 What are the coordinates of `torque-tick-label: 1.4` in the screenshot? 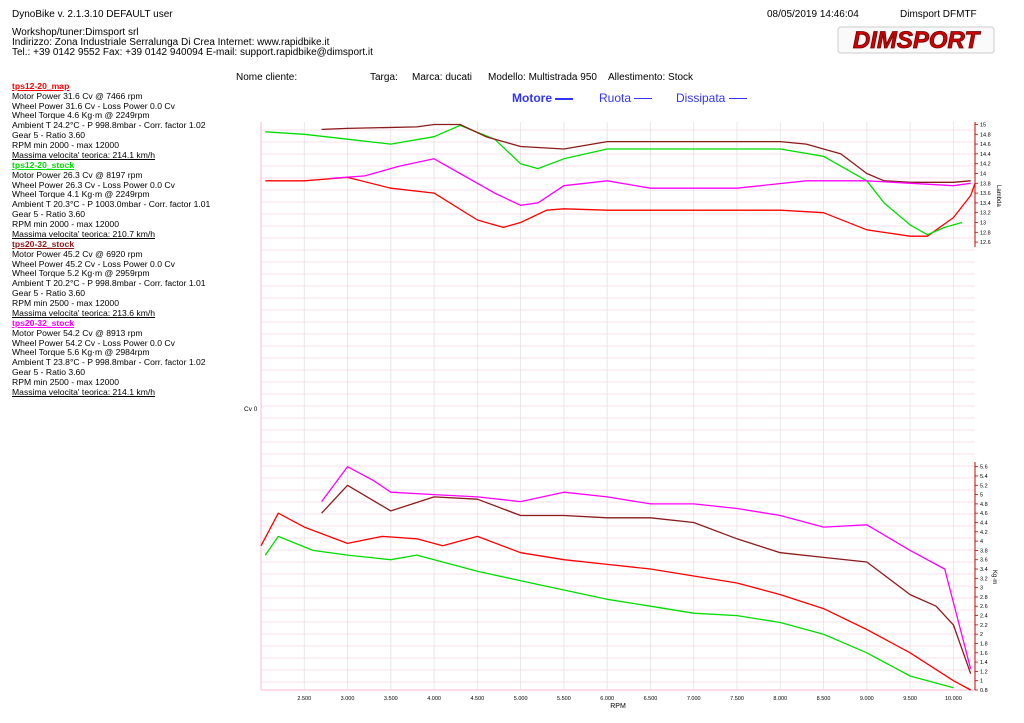 It's located at (984, 663).